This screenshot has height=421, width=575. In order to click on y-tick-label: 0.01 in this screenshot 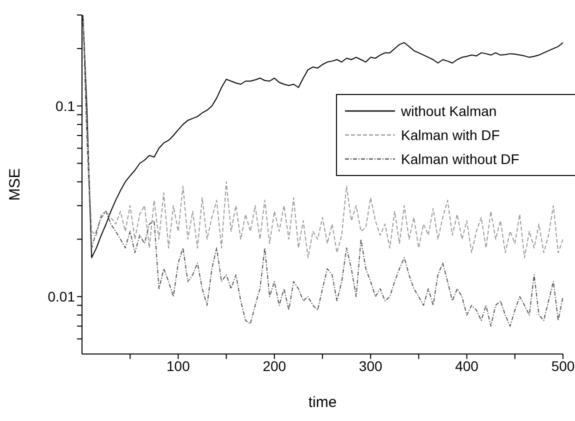, I will do `click(62, 296)`.